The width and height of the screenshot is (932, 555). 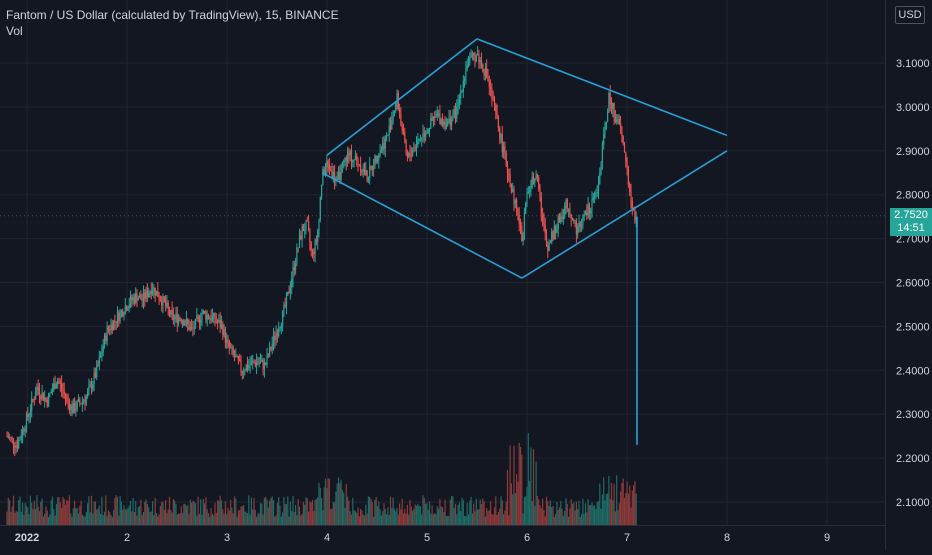 I want to click on diamond-lower-left, so click(x=422, y=225).